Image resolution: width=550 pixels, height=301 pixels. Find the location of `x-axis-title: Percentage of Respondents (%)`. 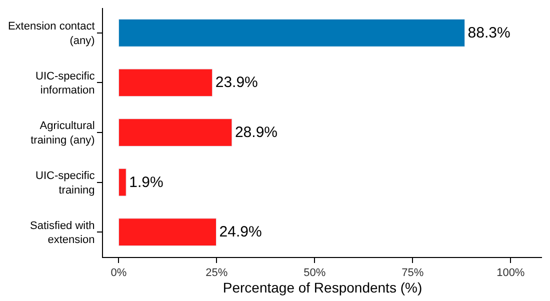

x-axis-title: Percentage of Respondents (%) is located at coordinates (322, 288).